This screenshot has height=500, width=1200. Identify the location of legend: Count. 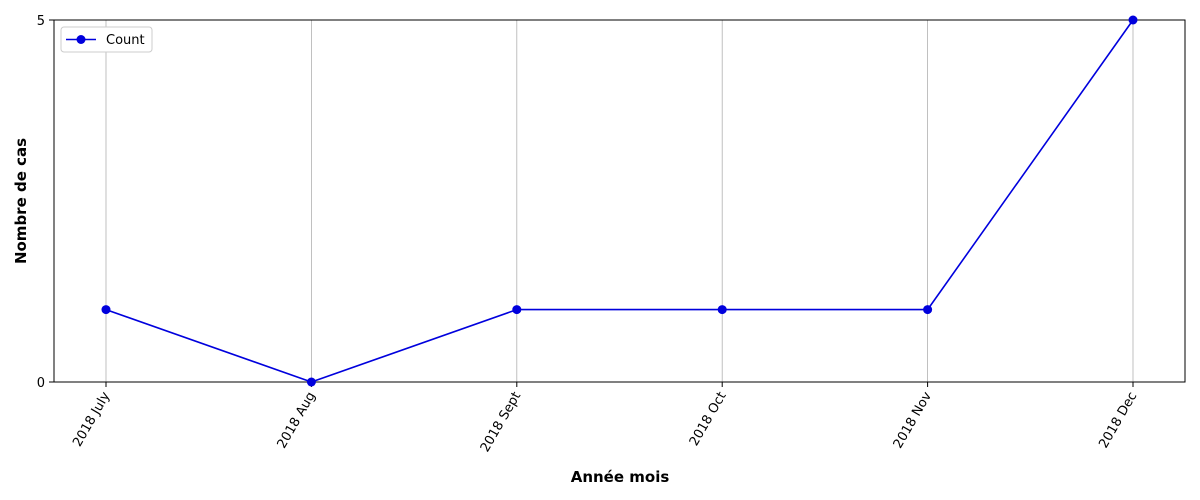
(106, 39).